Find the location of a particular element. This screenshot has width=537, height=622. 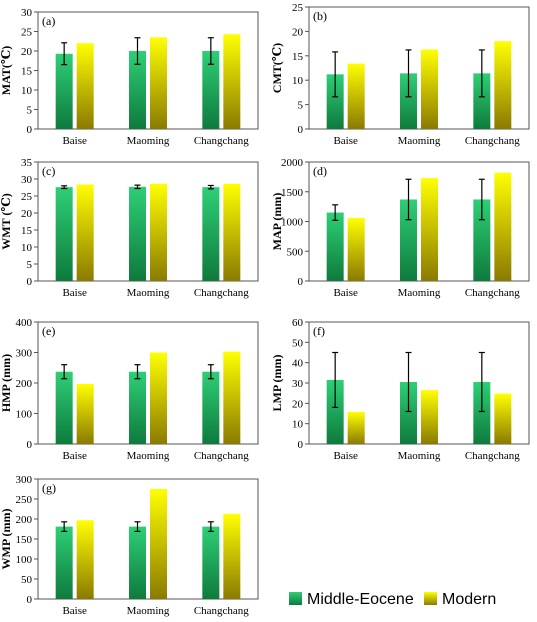

plot-frame is located at coordinates (419, 68).